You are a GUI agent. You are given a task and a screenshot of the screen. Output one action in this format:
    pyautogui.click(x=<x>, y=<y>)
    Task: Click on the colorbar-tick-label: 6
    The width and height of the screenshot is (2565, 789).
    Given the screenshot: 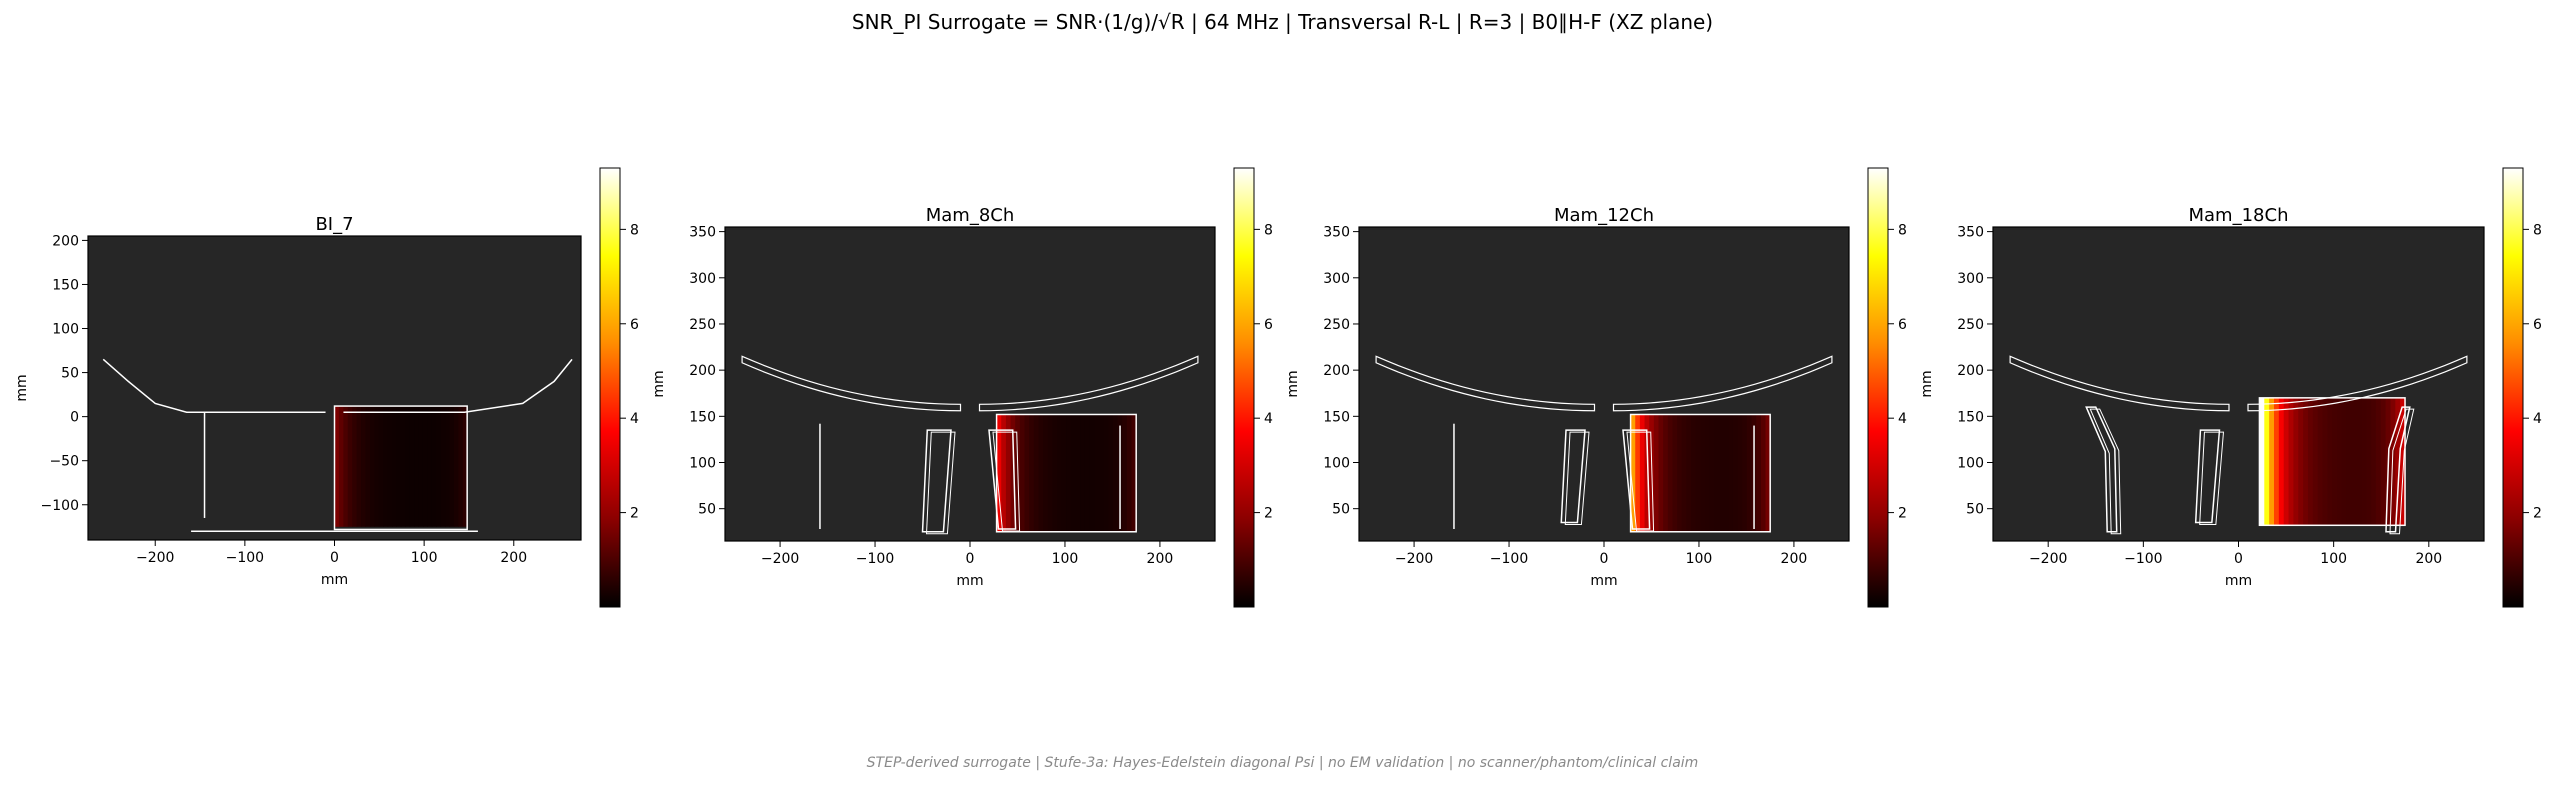 What is the action you would take?
    pyautogui.click(x=1902, y=325)
    